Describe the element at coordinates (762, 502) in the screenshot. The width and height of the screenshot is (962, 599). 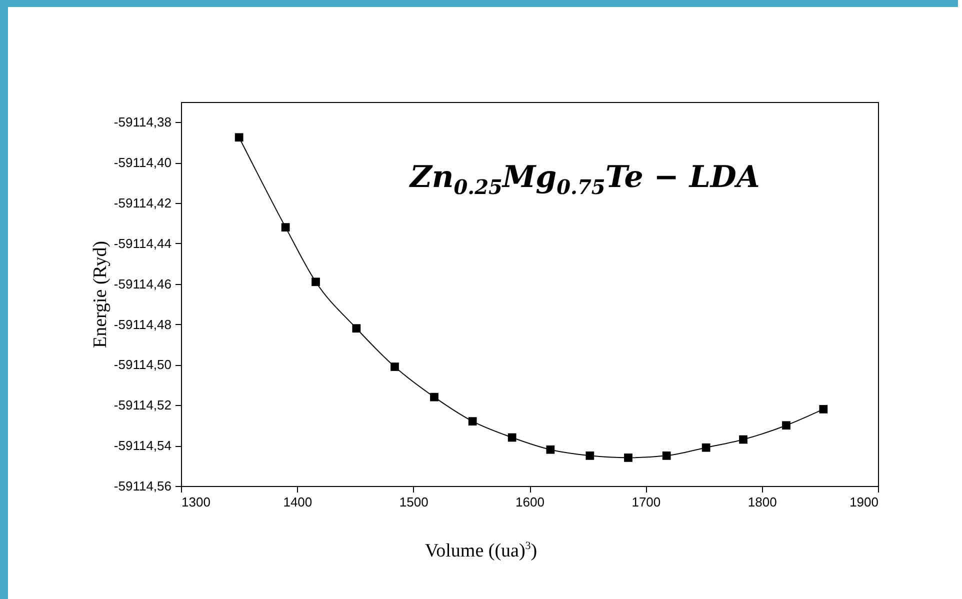
I see `x-tick-label: 1800` at that location.